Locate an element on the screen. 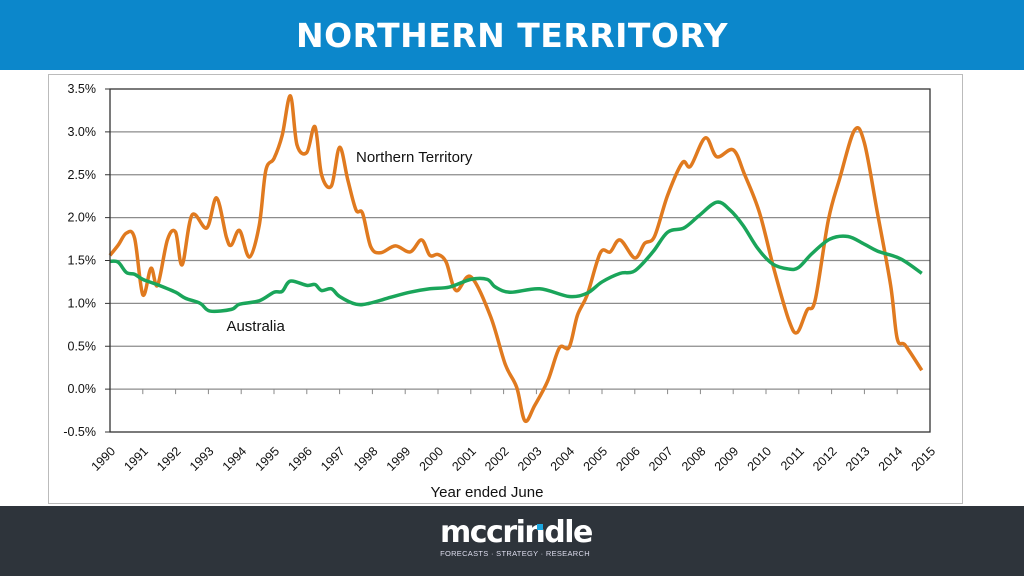  x-tick-label: 1994 is located at coordinates (235, 459).